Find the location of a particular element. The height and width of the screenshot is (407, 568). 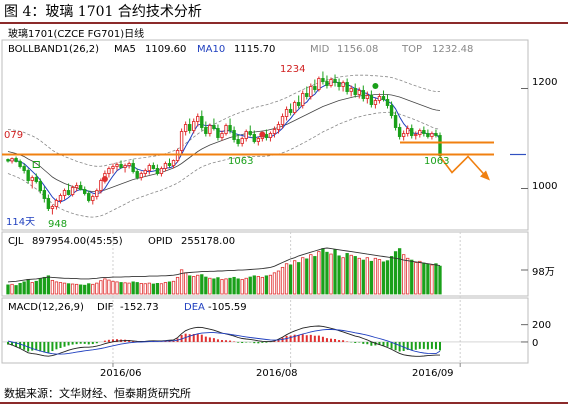

dif-label: DIF is located at coordinates (105, 307).